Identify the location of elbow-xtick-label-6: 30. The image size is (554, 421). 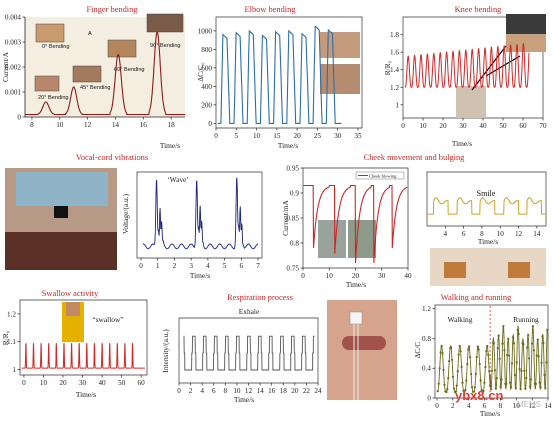
(338, 136).